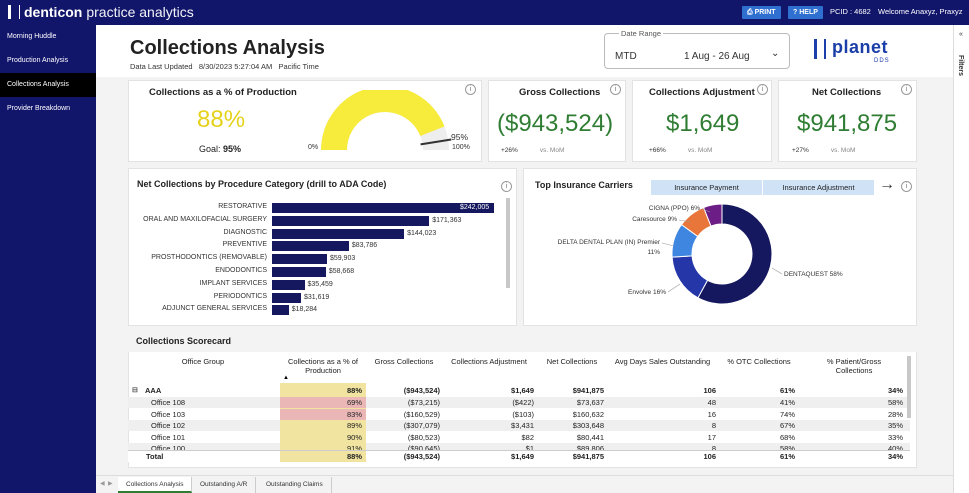  I want to click on col-collections-pct: Collections as a % of Production, so click(323, 366).